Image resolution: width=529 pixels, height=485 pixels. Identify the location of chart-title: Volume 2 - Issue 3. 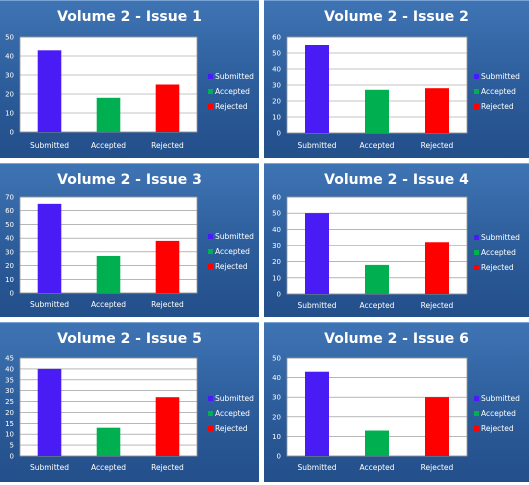
(129, 180).